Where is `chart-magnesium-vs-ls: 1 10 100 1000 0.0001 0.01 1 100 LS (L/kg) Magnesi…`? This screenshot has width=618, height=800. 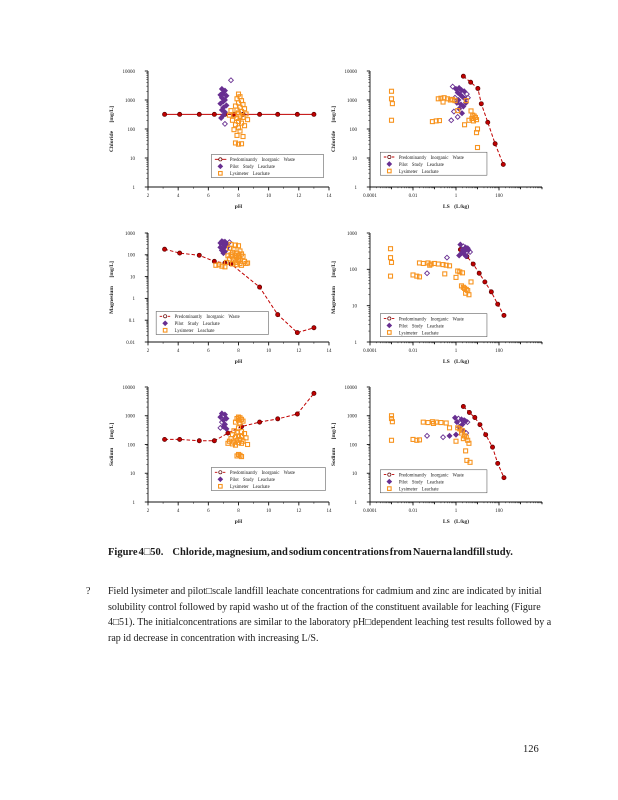
chart-magnesium-vs-ls: 1 10 100 1000 0.0001 0.01 1 100 LS (L/kg) Magnesi… is located at coordinates (438, 299).